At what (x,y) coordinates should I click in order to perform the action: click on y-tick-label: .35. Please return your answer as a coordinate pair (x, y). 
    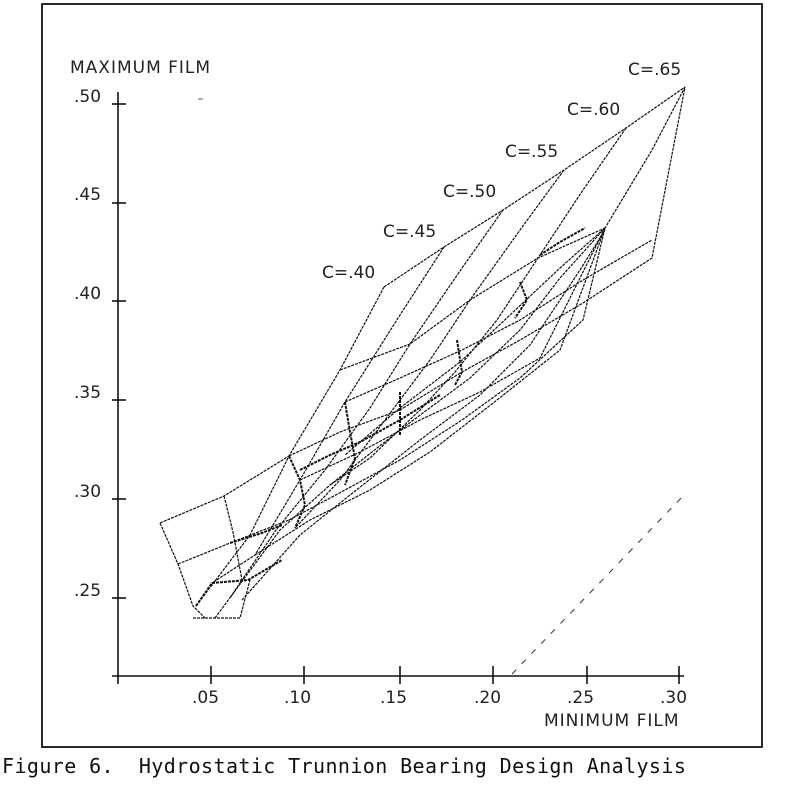
    Looking at the image, I should click on (87, 393).